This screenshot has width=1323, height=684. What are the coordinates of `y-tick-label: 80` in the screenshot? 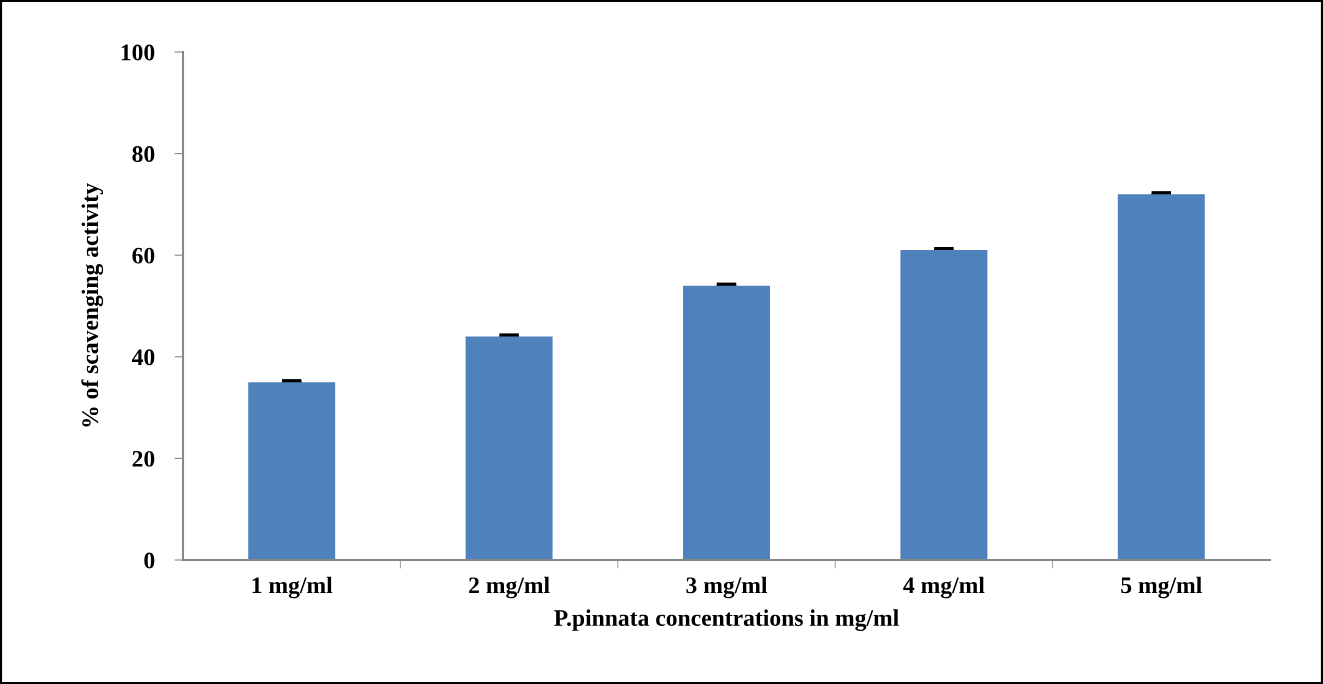 It's located at (143, 154).